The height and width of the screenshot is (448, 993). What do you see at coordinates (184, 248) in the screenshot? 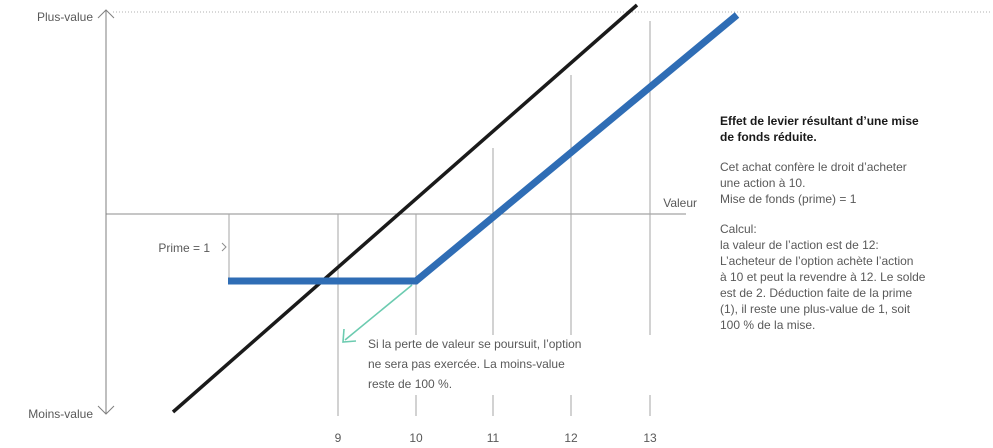
I see `premium-label: Prime = 1` at bounding box center [184, 248].